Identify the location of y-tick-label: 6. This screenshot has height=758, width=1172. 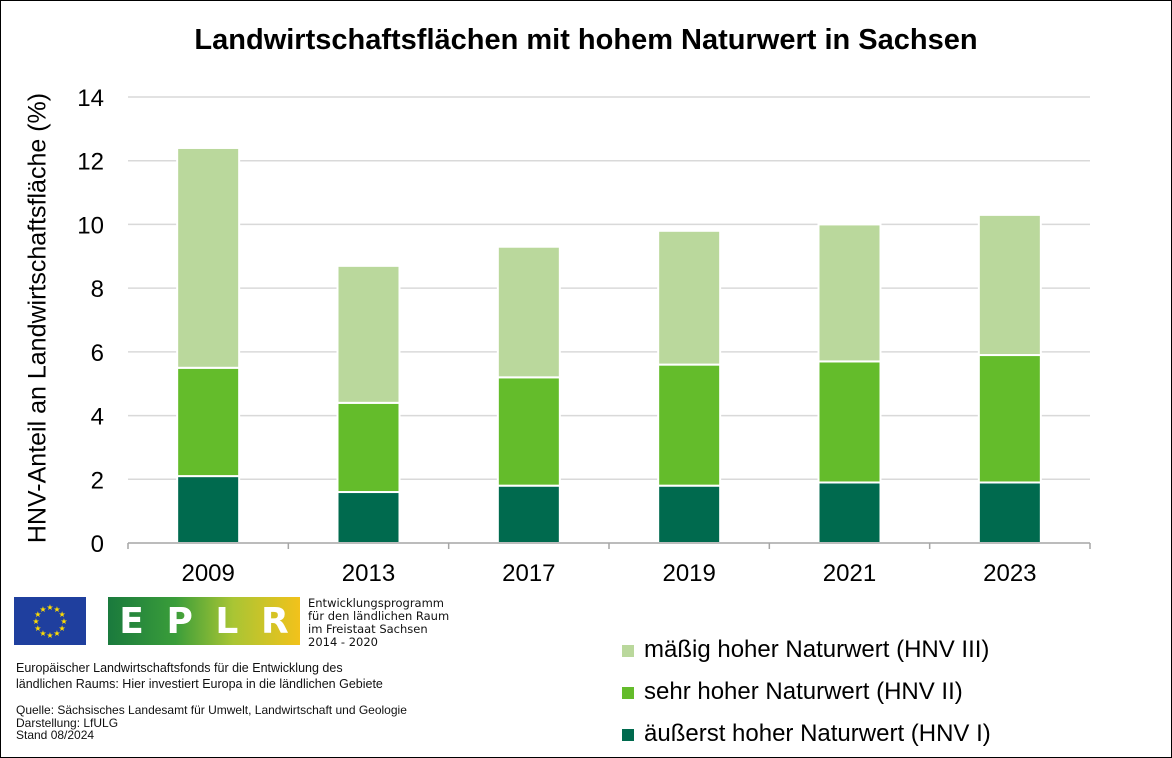
(97, 353).